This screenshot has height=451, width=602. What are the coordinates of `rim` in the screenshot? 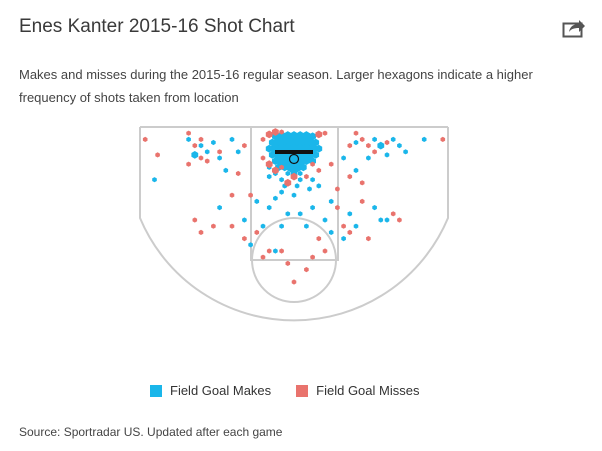 It's located at (294, 157).